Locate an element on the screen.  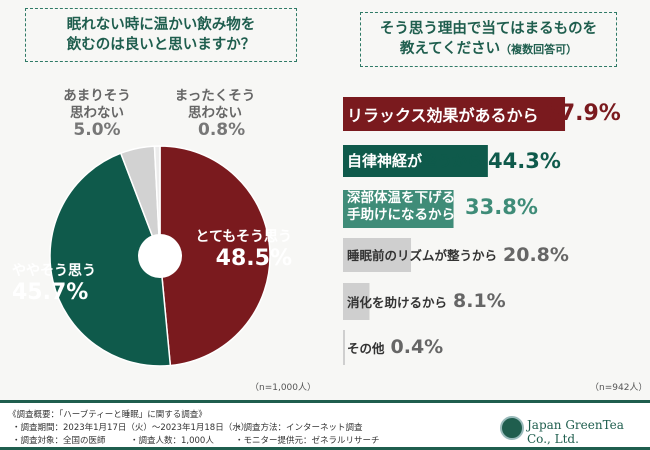
bar-label-row: 自律神経が整うから 44.3% is located at coordinates (454, 161).